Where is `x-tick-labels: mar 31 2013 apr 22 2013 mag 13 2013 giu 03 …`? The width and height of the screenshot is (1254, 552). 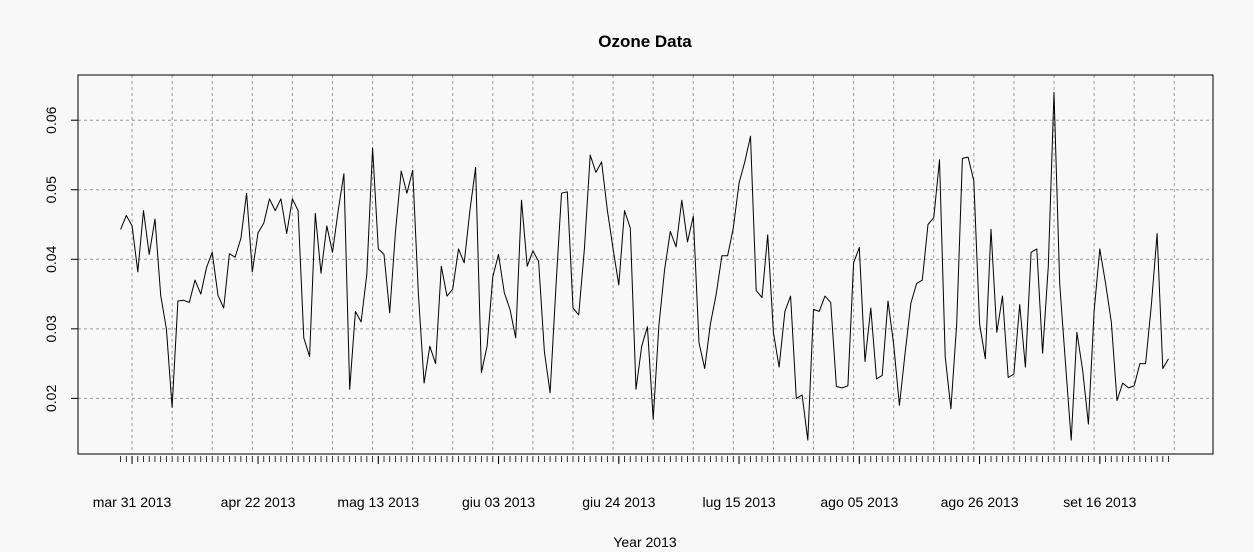
x-tick-labels: mar 31 2013 apr 22 2013 mag 13 2013 giu 03 … is located at coordinates (615, 502).